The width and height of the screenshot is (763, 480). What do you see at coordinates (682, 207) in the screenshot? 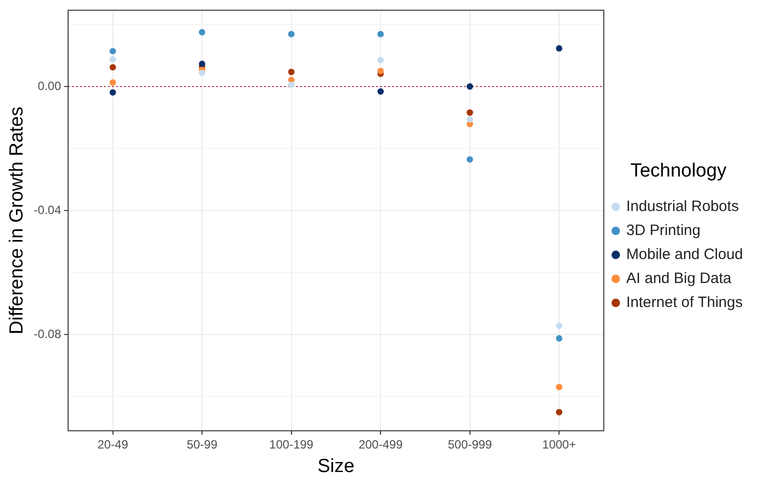
I see `legend-label: Industrial Robots` at bounding box center [682, 207].